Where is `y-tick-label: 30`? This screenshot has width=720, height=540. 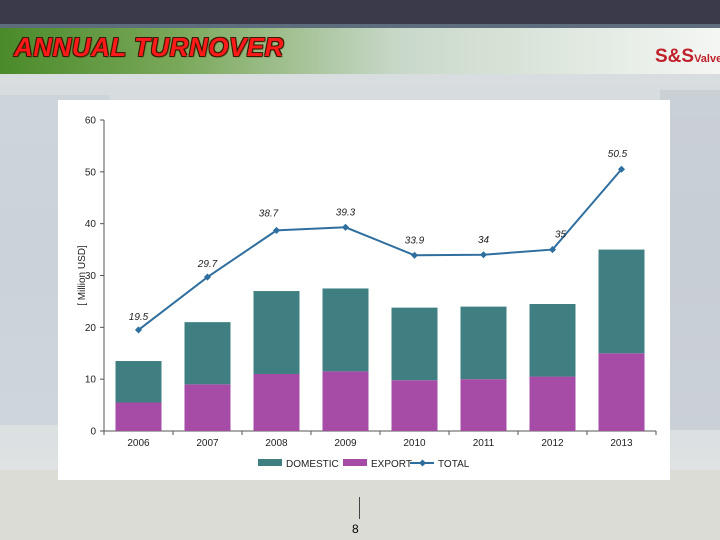
y-tick-label: 30 is located at coordinates (91, 276).